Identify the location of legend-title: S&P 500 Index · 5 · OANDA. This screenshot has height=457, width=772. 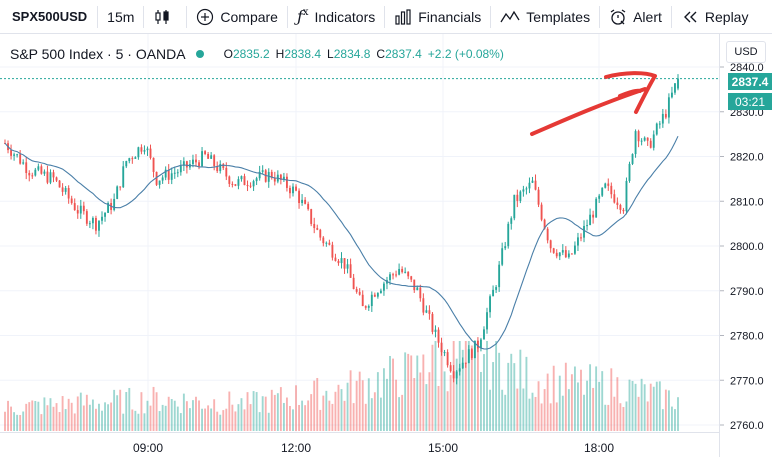
(98, 54).